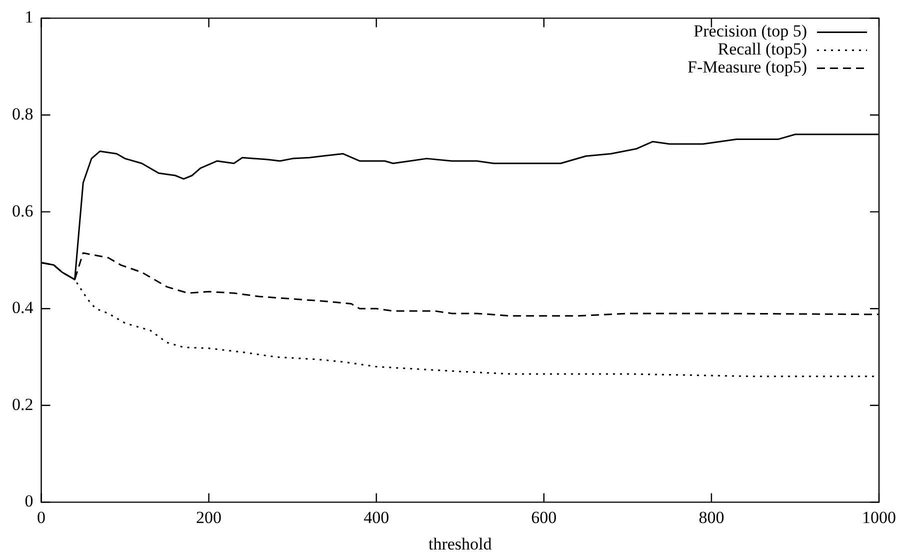 This screenshot has width=909, height=559. Describe the element at coordinates (23, 114) in the screenshot. I see `y-tick-label: 0.8` at that location.